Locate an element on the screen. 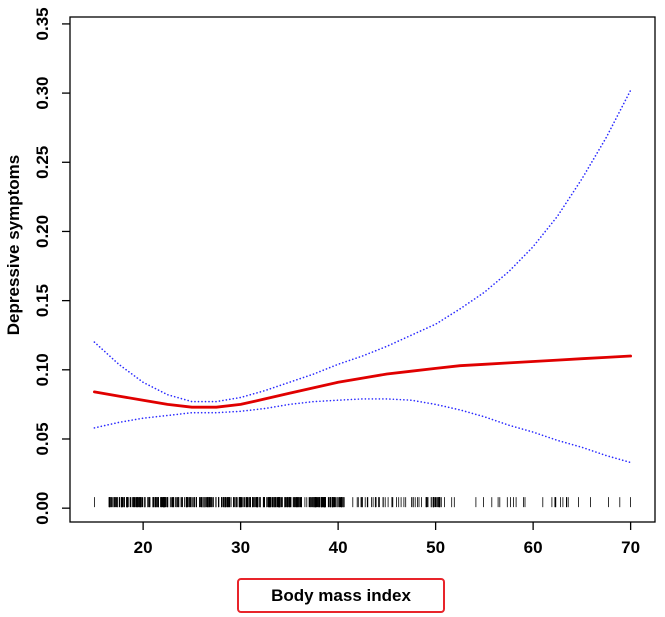 The width and height of the screenshot is (665, 617). y-tick-label: 0.00 is located at coordinates (42, 508).